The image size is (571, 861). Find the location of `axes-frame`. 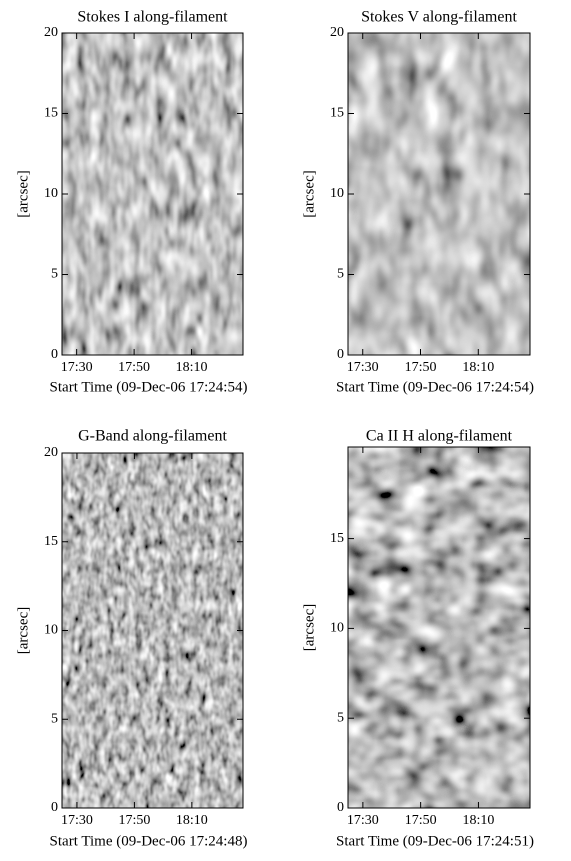

axes-frame is located at coordinates (439, 627).